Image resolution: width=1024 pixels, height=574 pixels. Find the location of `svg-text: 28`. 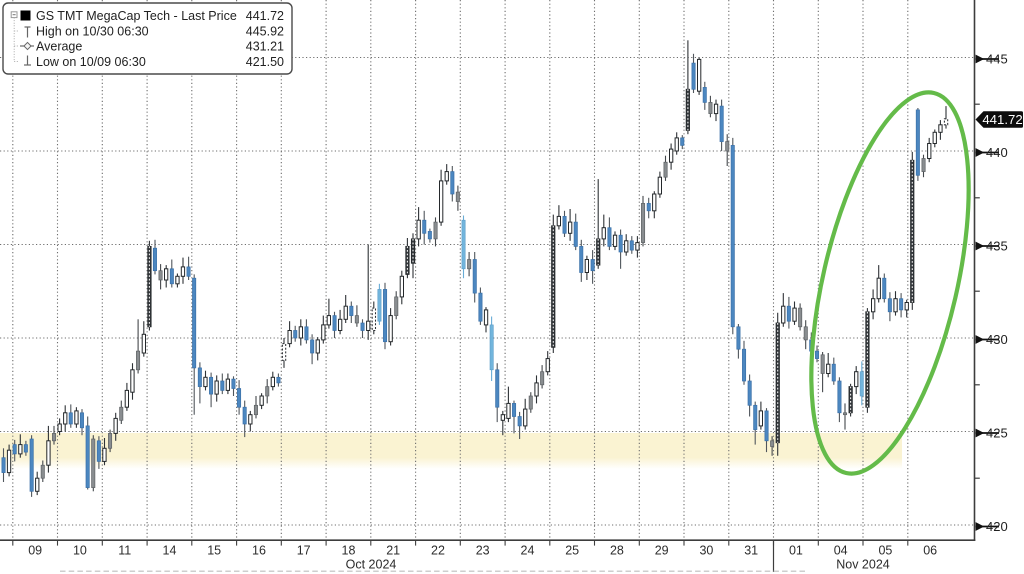

svg-text: 28 is located at coordinates (617, 551).